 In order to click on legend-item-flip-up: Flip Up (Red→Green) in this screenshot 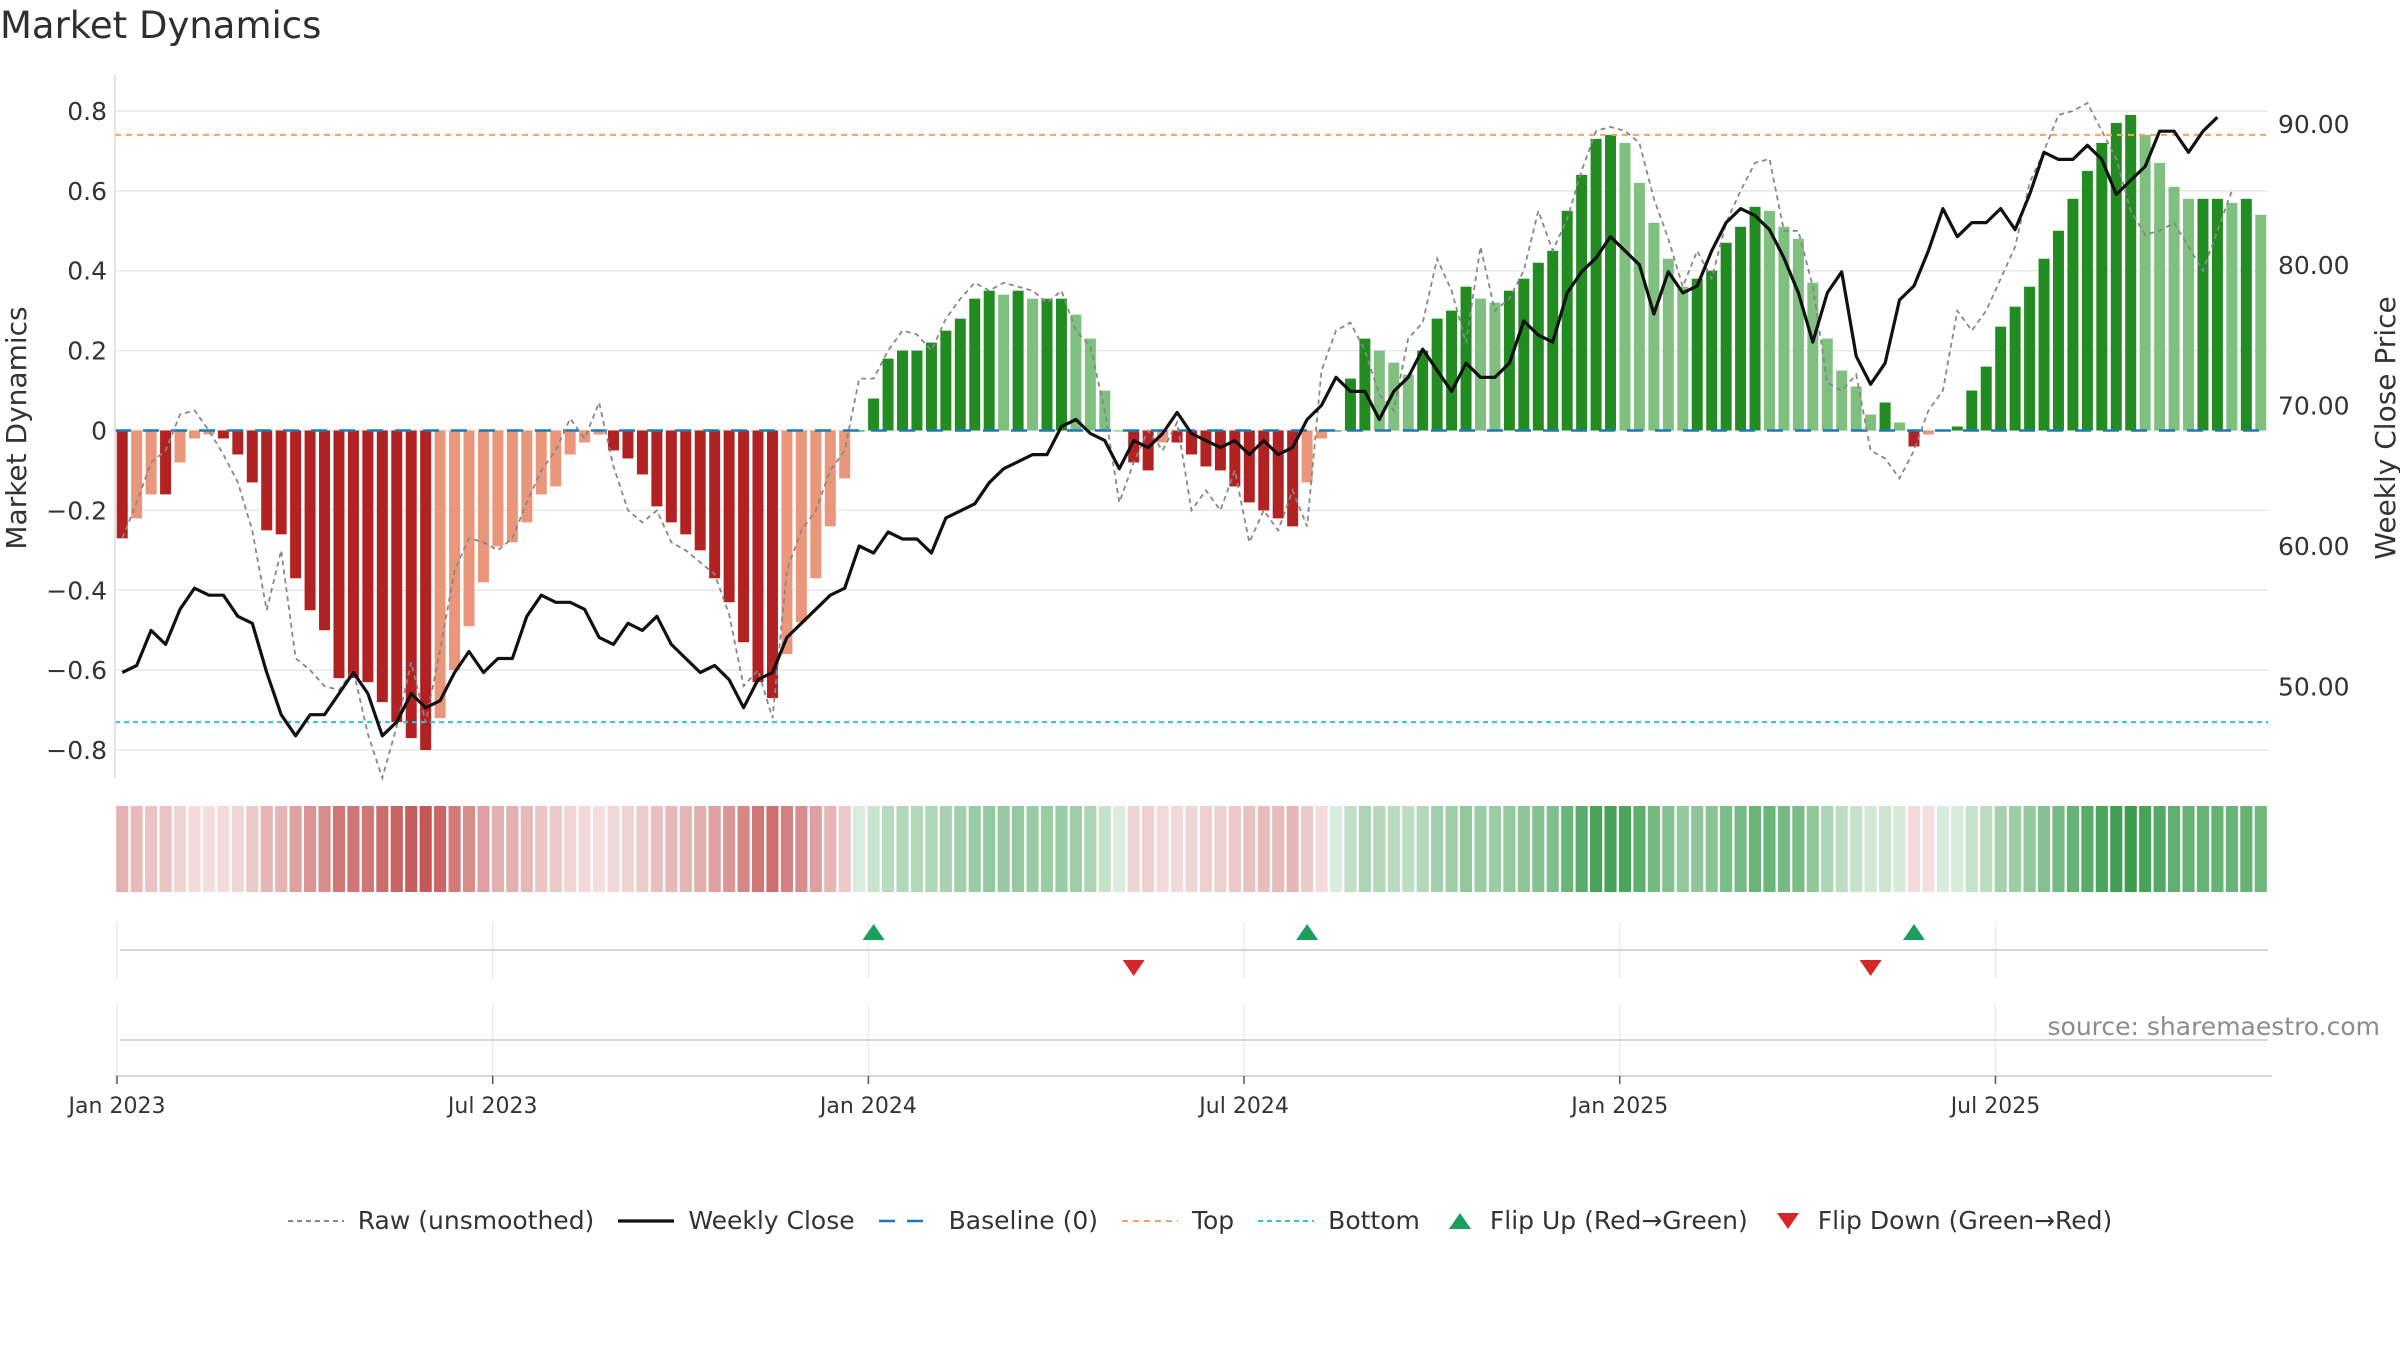, I will do `click(1596, 1220)`.